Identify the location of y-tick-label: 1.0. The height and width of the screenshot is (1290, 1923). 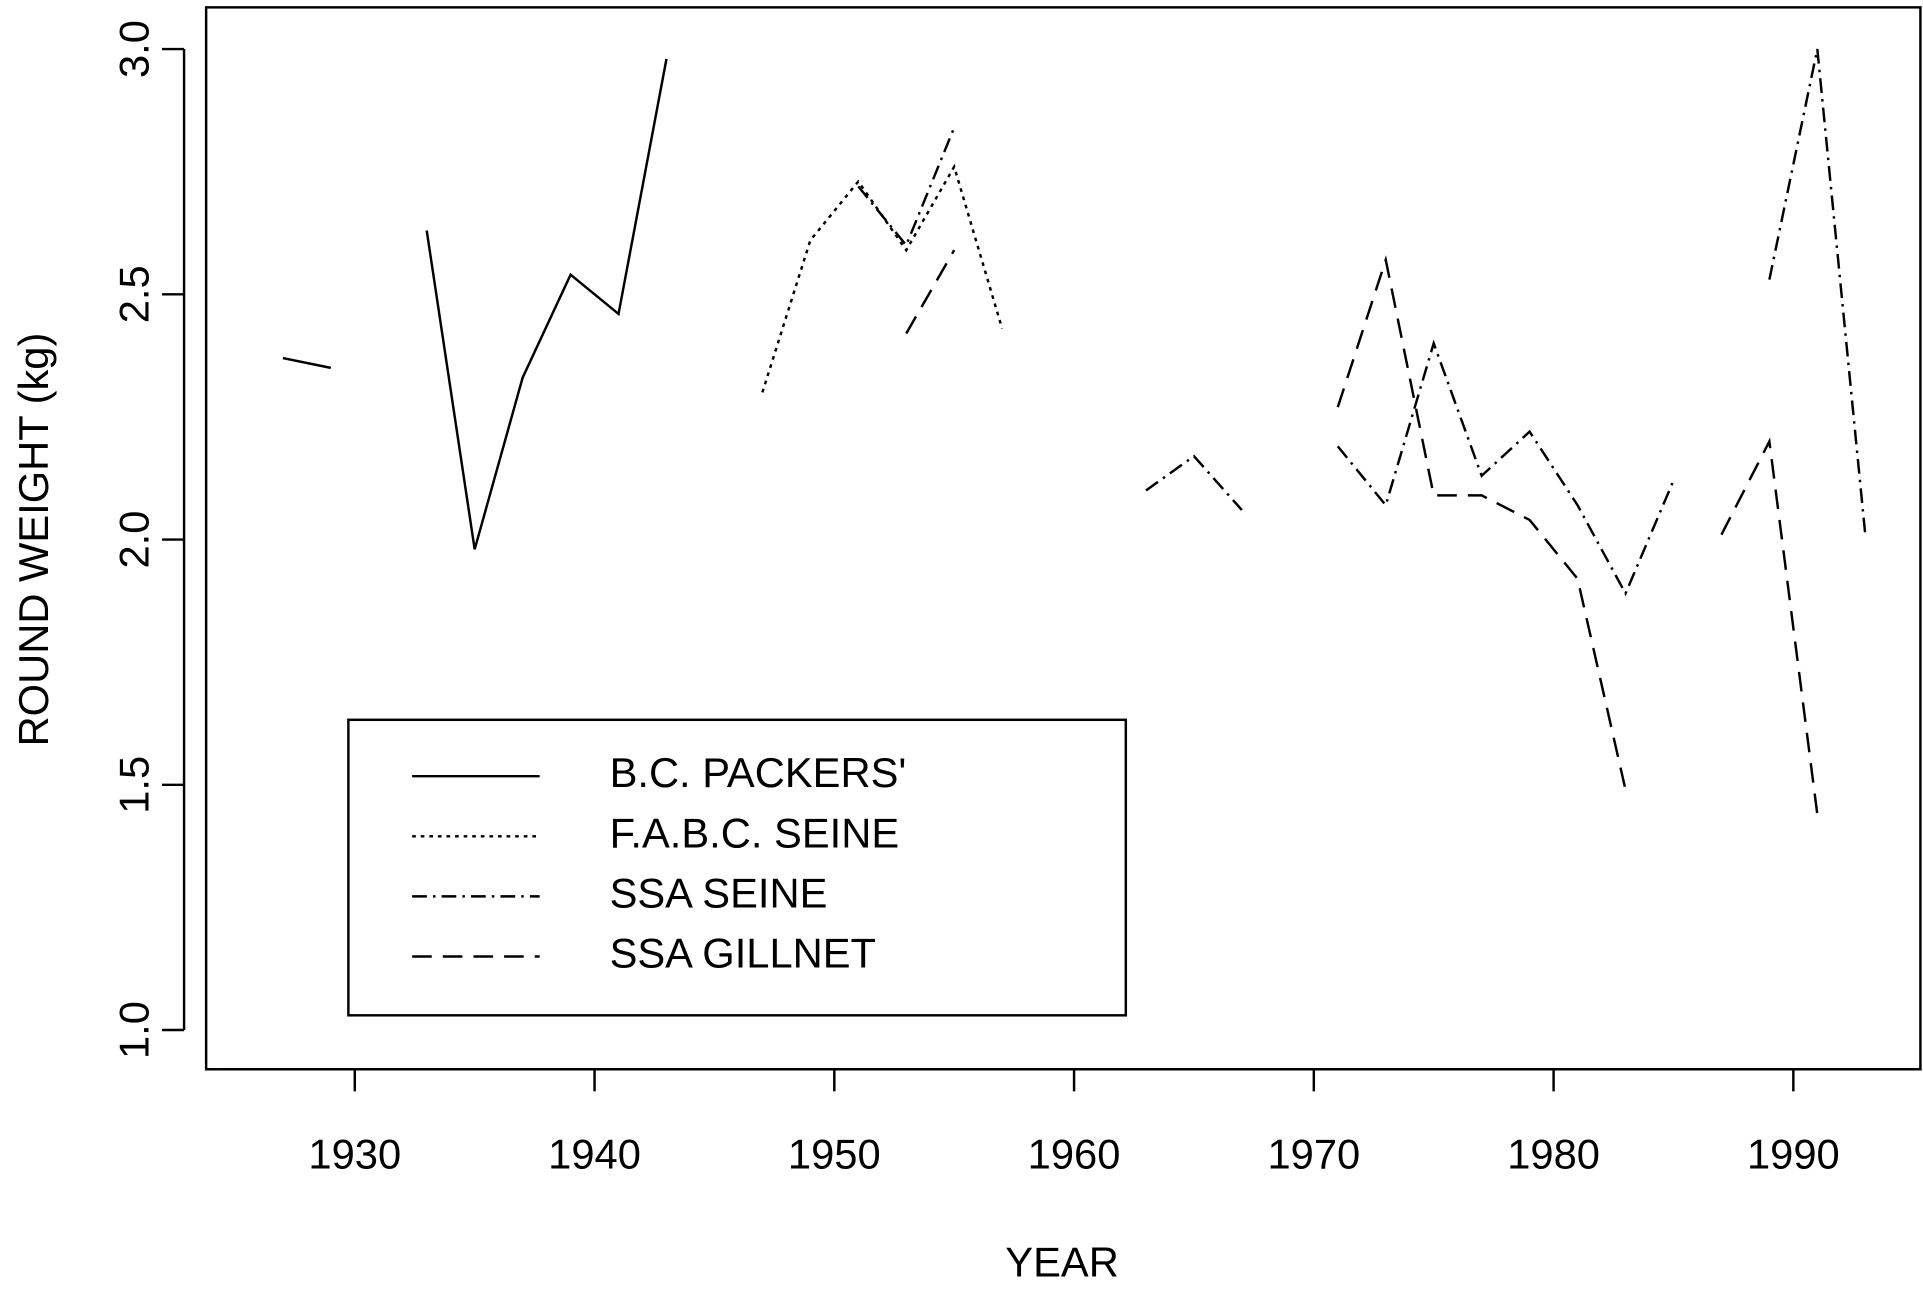
(133, 1030).